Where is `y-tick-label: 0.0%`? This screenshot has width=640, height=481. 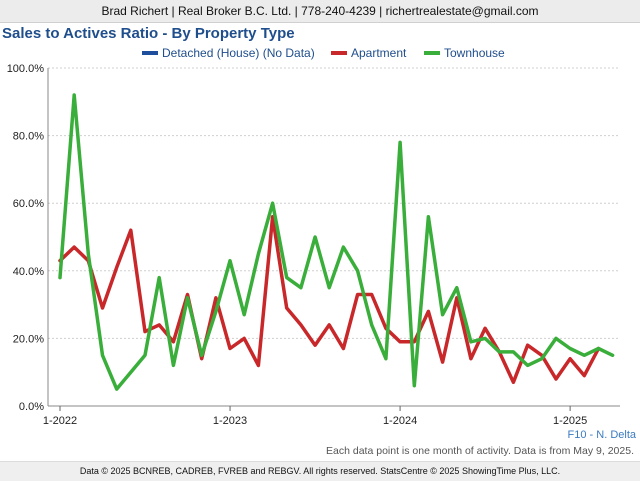
y-tick-label: 0.0% is located at coordinates (31, 407).